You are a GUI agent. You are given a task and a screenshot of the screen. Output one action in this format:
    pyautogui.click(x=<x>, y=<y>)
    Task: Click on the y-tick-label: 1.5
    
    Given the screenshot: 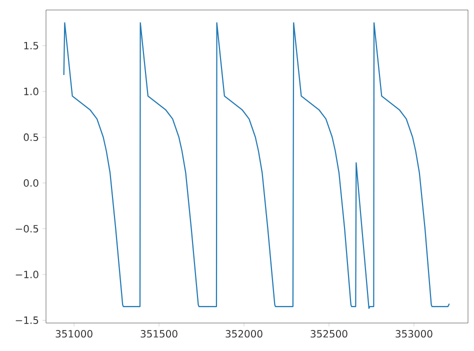 What is the action you would take?
    pyautogui.click(x=31, y=46)
    